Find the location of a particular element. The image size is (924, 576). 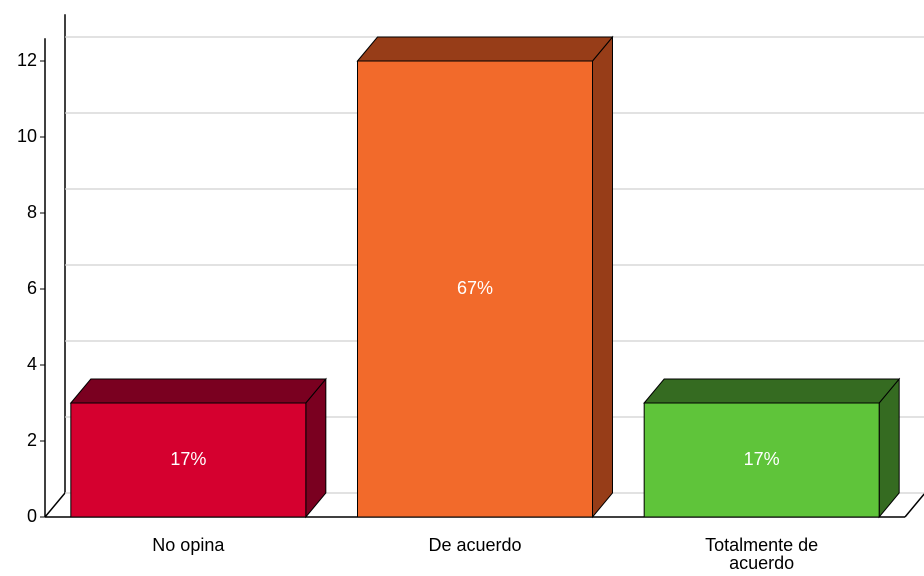

data-label: 67% is located at coordinates (475, 288).